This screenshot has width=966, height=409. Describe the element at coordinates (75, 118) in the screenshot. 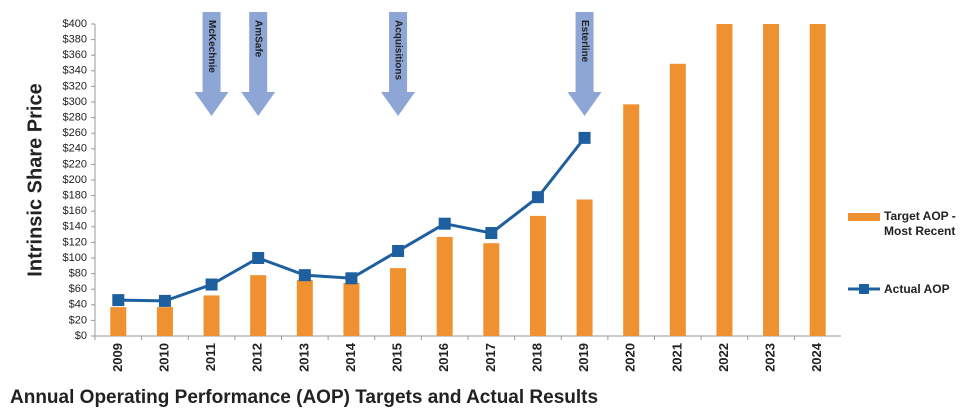

I see `y-tick-label: $280` at that location.